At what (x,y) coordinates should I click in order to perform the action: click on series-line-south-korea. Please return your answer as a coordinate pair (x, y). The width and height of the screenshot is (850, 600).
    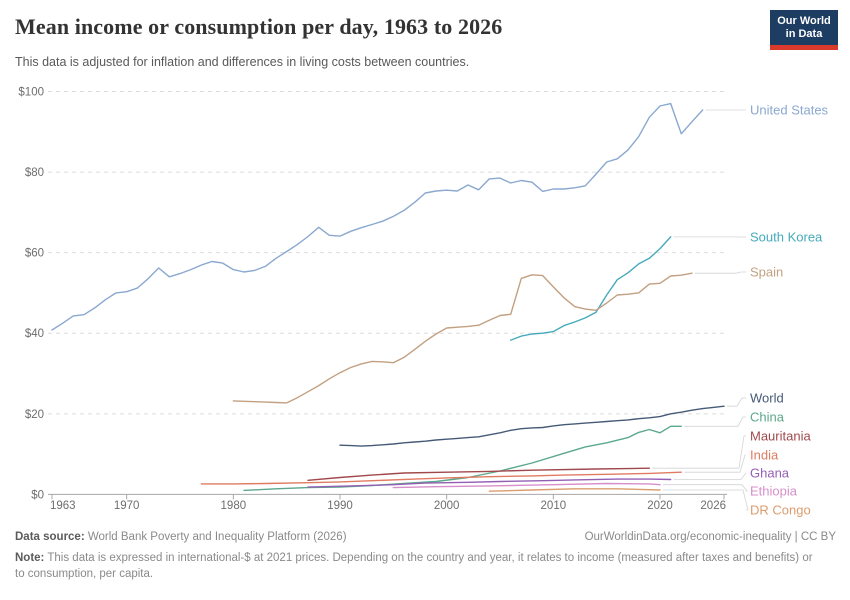
    Looking at the image, I should click on (591, 288).